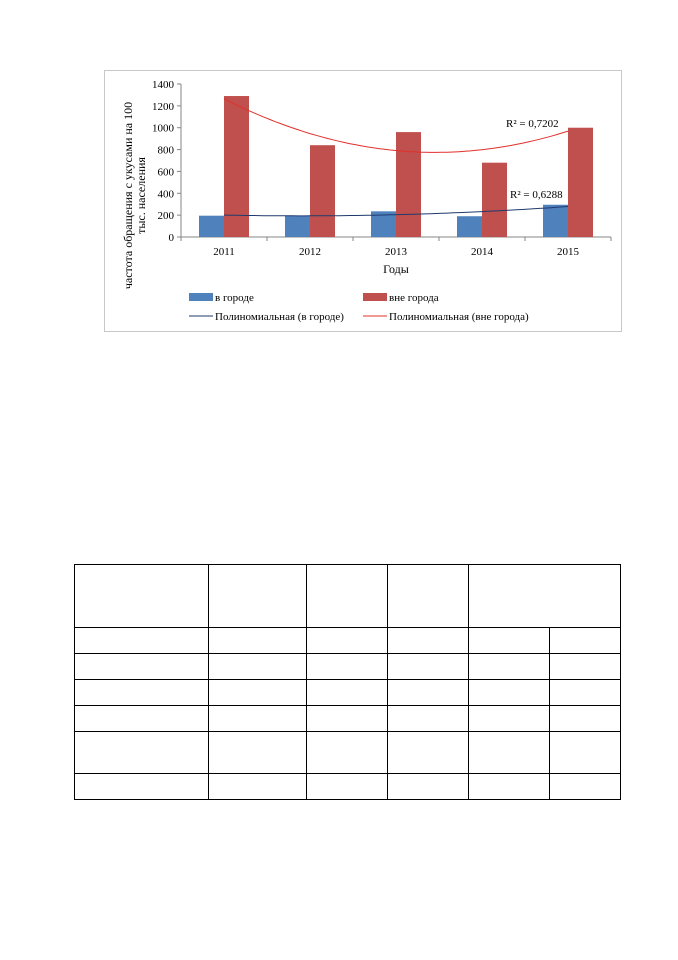 Image resolution: width=678 pixels, height=960 pixels. I want to click on legend-label-in-city: в городе, so click(234, 298).